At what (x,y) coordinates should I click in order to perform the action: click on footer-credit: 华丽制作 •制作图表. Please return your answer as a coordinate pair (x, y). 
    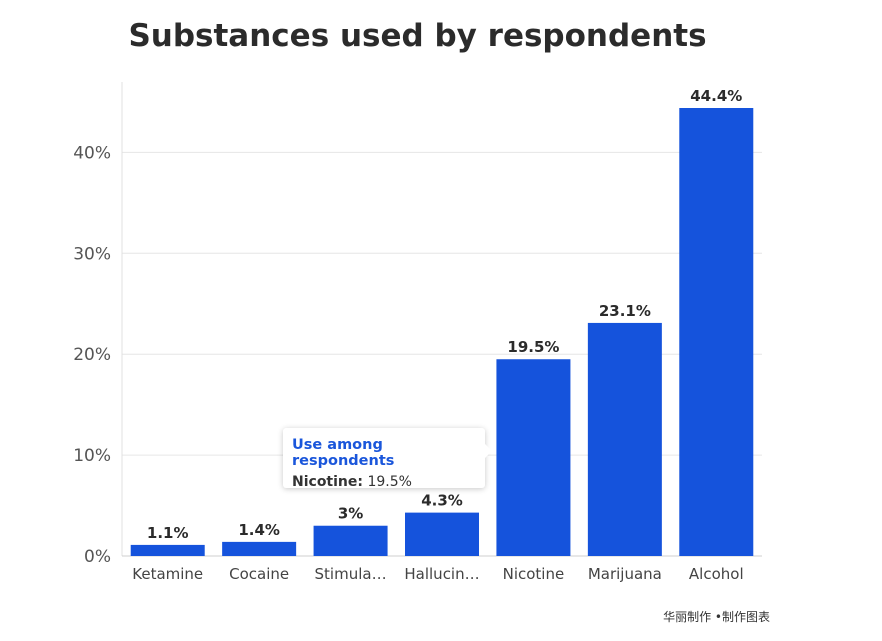
    Looking at the image, I should click on (716, 617).